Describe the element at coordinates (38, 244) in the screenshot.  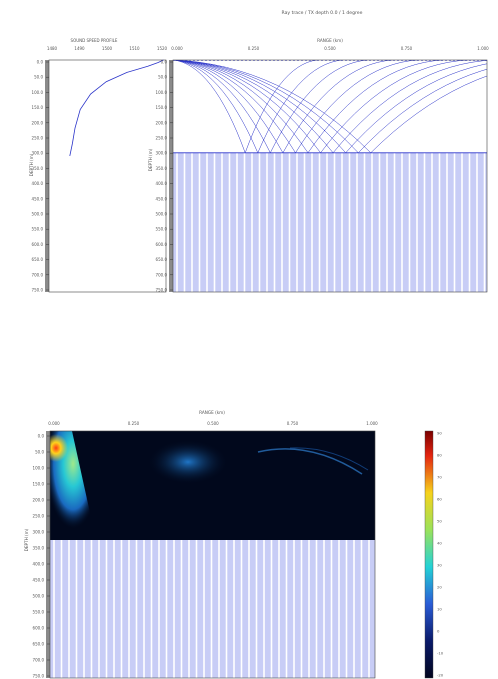
I see `sound-speed-y-tick-label: 600.0` at that location.